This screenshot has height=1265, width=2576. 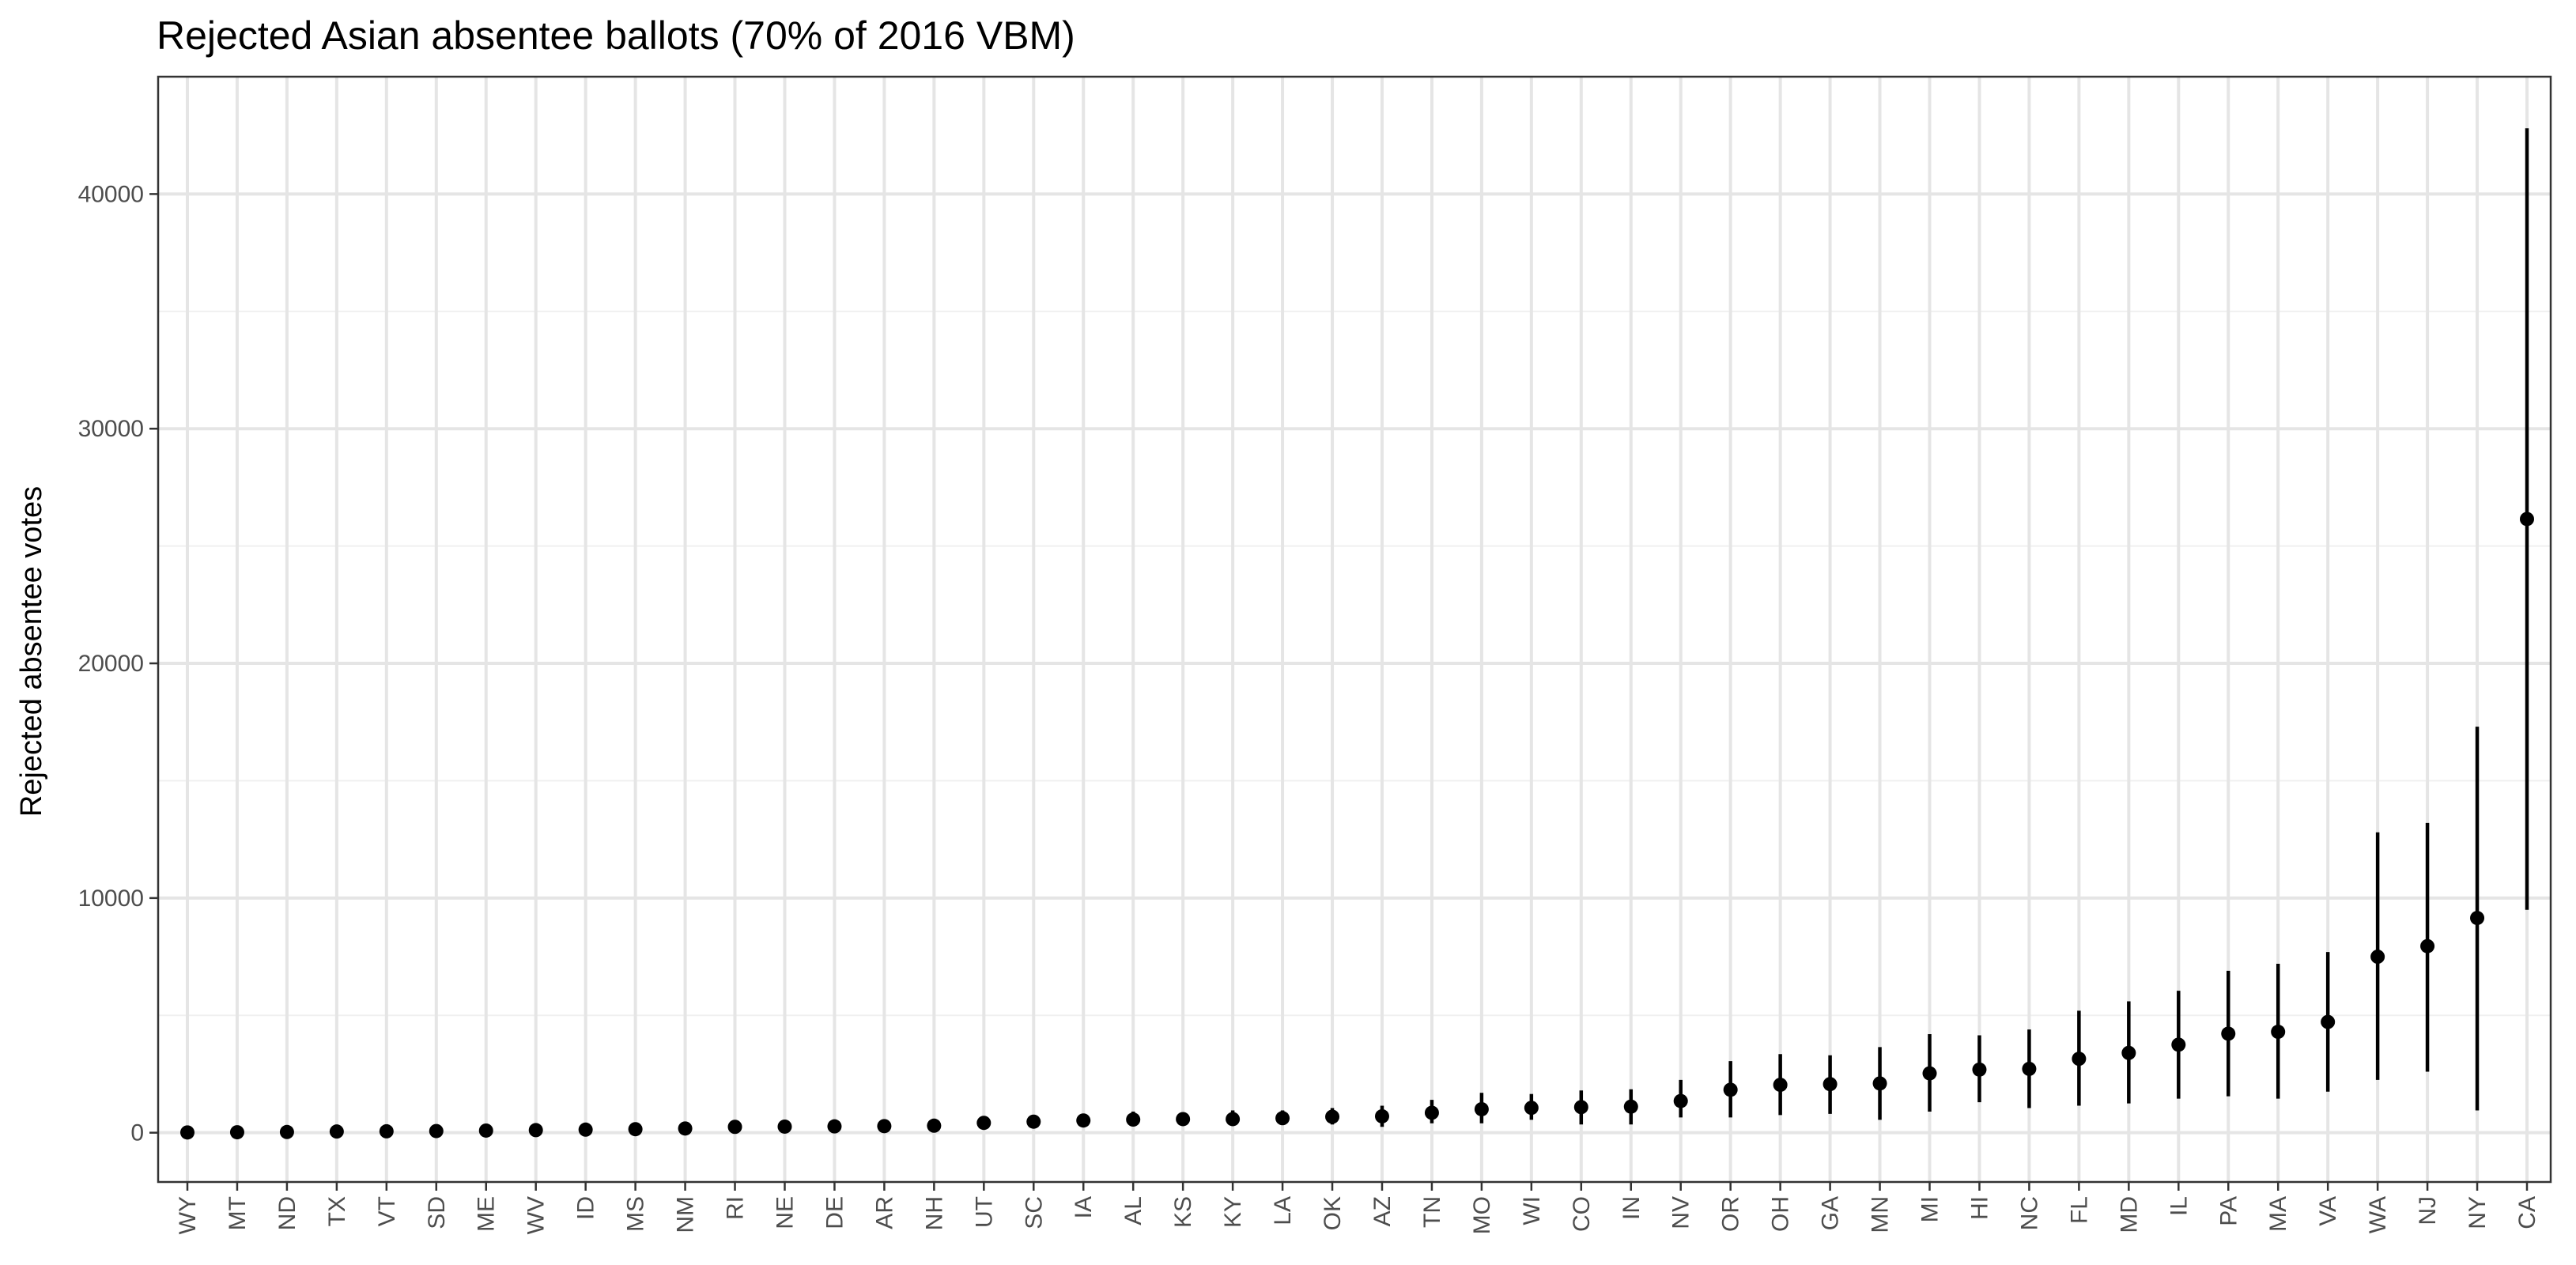 I want to click on data-point-ut, so click(x=983, y=1123).